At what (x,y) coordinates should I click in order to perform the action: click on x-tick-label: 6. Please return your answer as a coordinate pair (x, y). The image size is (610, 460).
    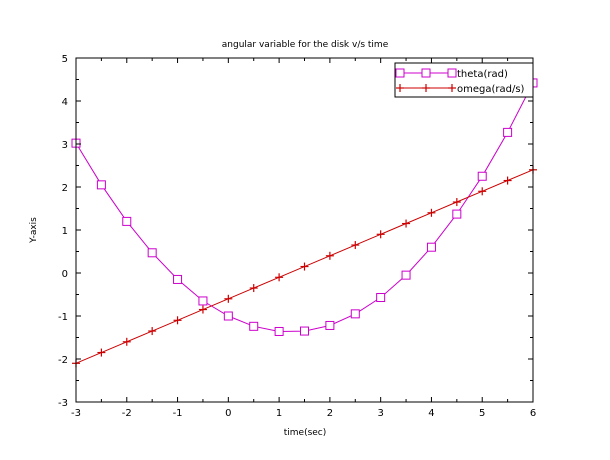
    Looking at the image, I should click on (533, 413).